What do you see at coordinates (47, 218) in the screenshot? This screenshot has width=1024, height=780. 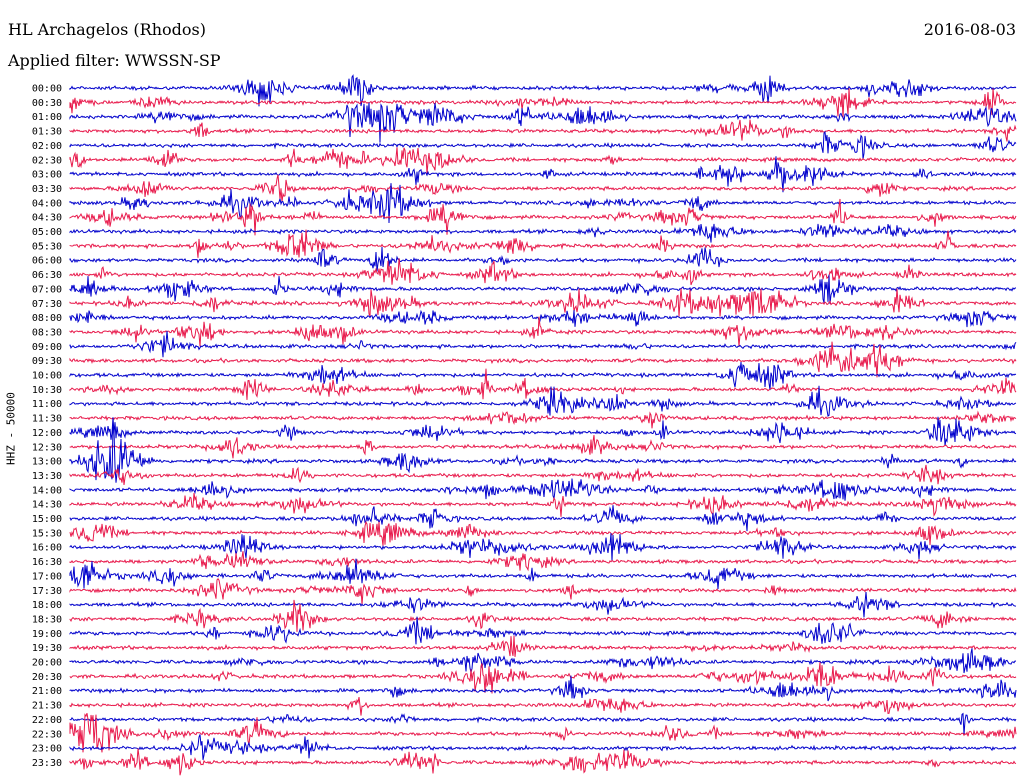 I see `trace-time-label: 04:30` at bounding box center [47, 218].